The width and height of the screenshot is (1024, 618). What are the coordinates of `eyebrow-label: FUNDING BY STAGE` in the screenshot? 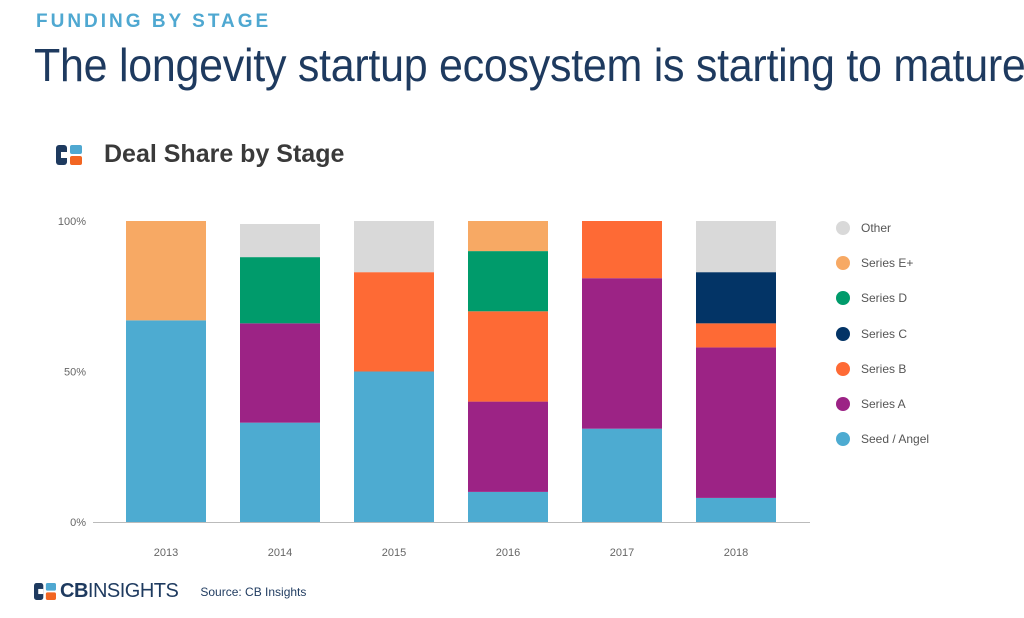 It's located at (154, 21).